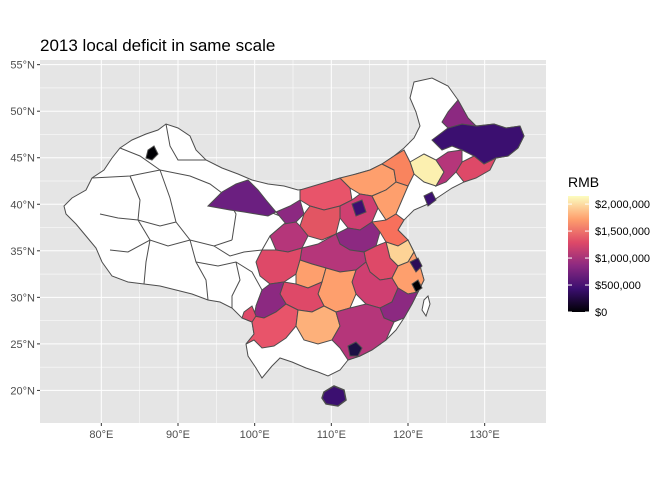 This screenshot has width=672, height=480. What do you see at coordinates (294, 432) in the screenshot?
I see `x-axis: 80°E 90°E 100°E 110°E 120°E 130°E` at bounding box center [294, 432].